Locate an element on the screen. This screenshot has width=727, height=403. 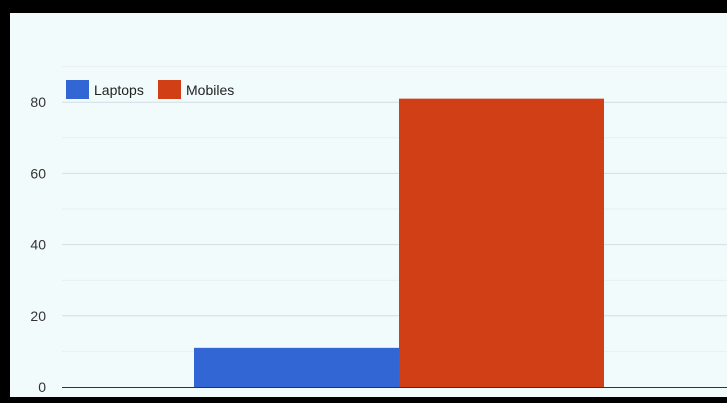
y-tick-label: 60 is located at coordinates (38, 173).